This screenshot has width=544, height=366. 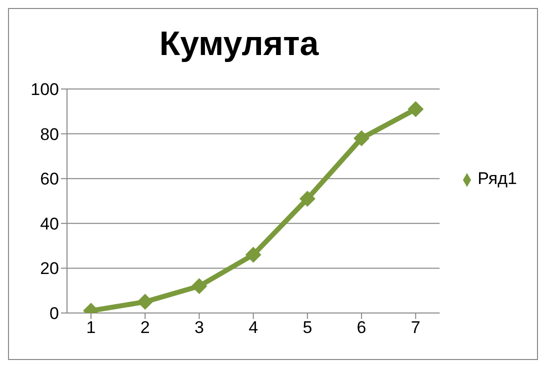 What do you see at coordinates (497, 178) in the screenshot?
I see `legend-label: Ряд1` at bounding box center [497, 178].